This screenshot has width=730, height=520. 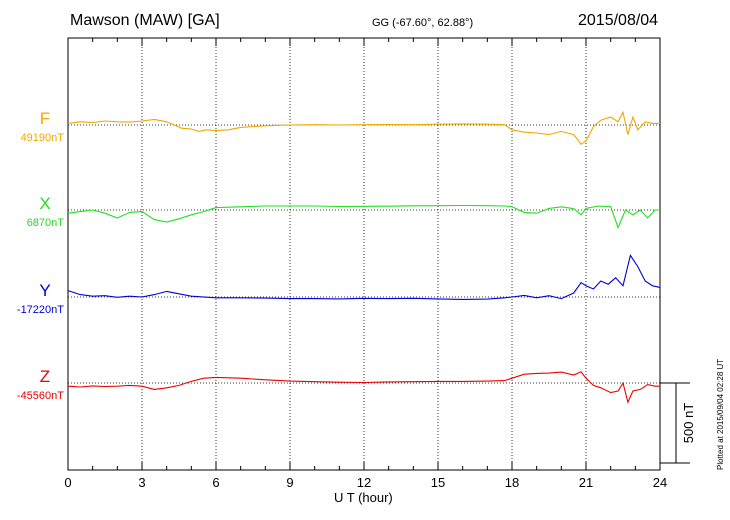 What do you see at coordinates (423, 23) in the screenshot?
I see `geographic-coordinates: GG (-67.60°, 62.88°)` at bounding box center [423, 23].